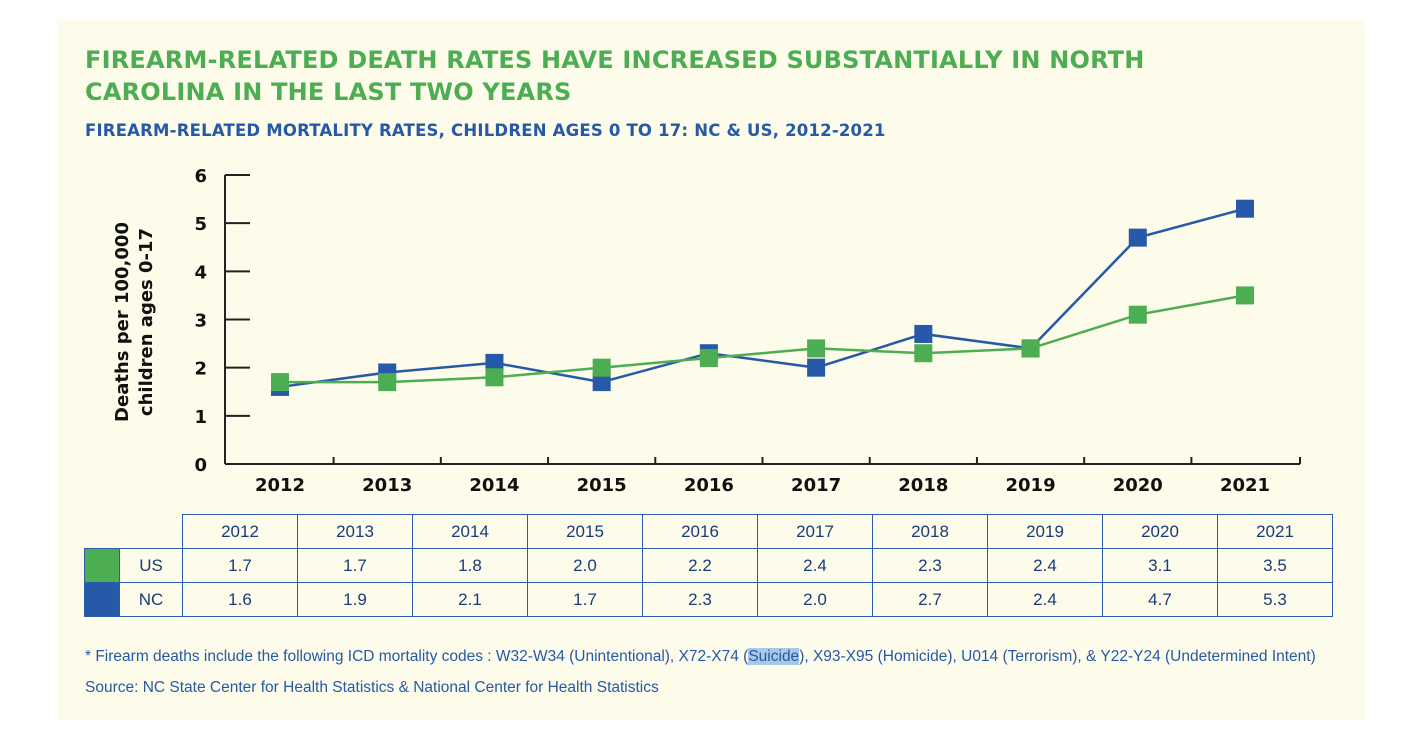 This screenshot has height=738, width=1408. Describe the element at coordinates (1138, 485) in the screenshot. I see `x-tick-label: 2020` at that location.